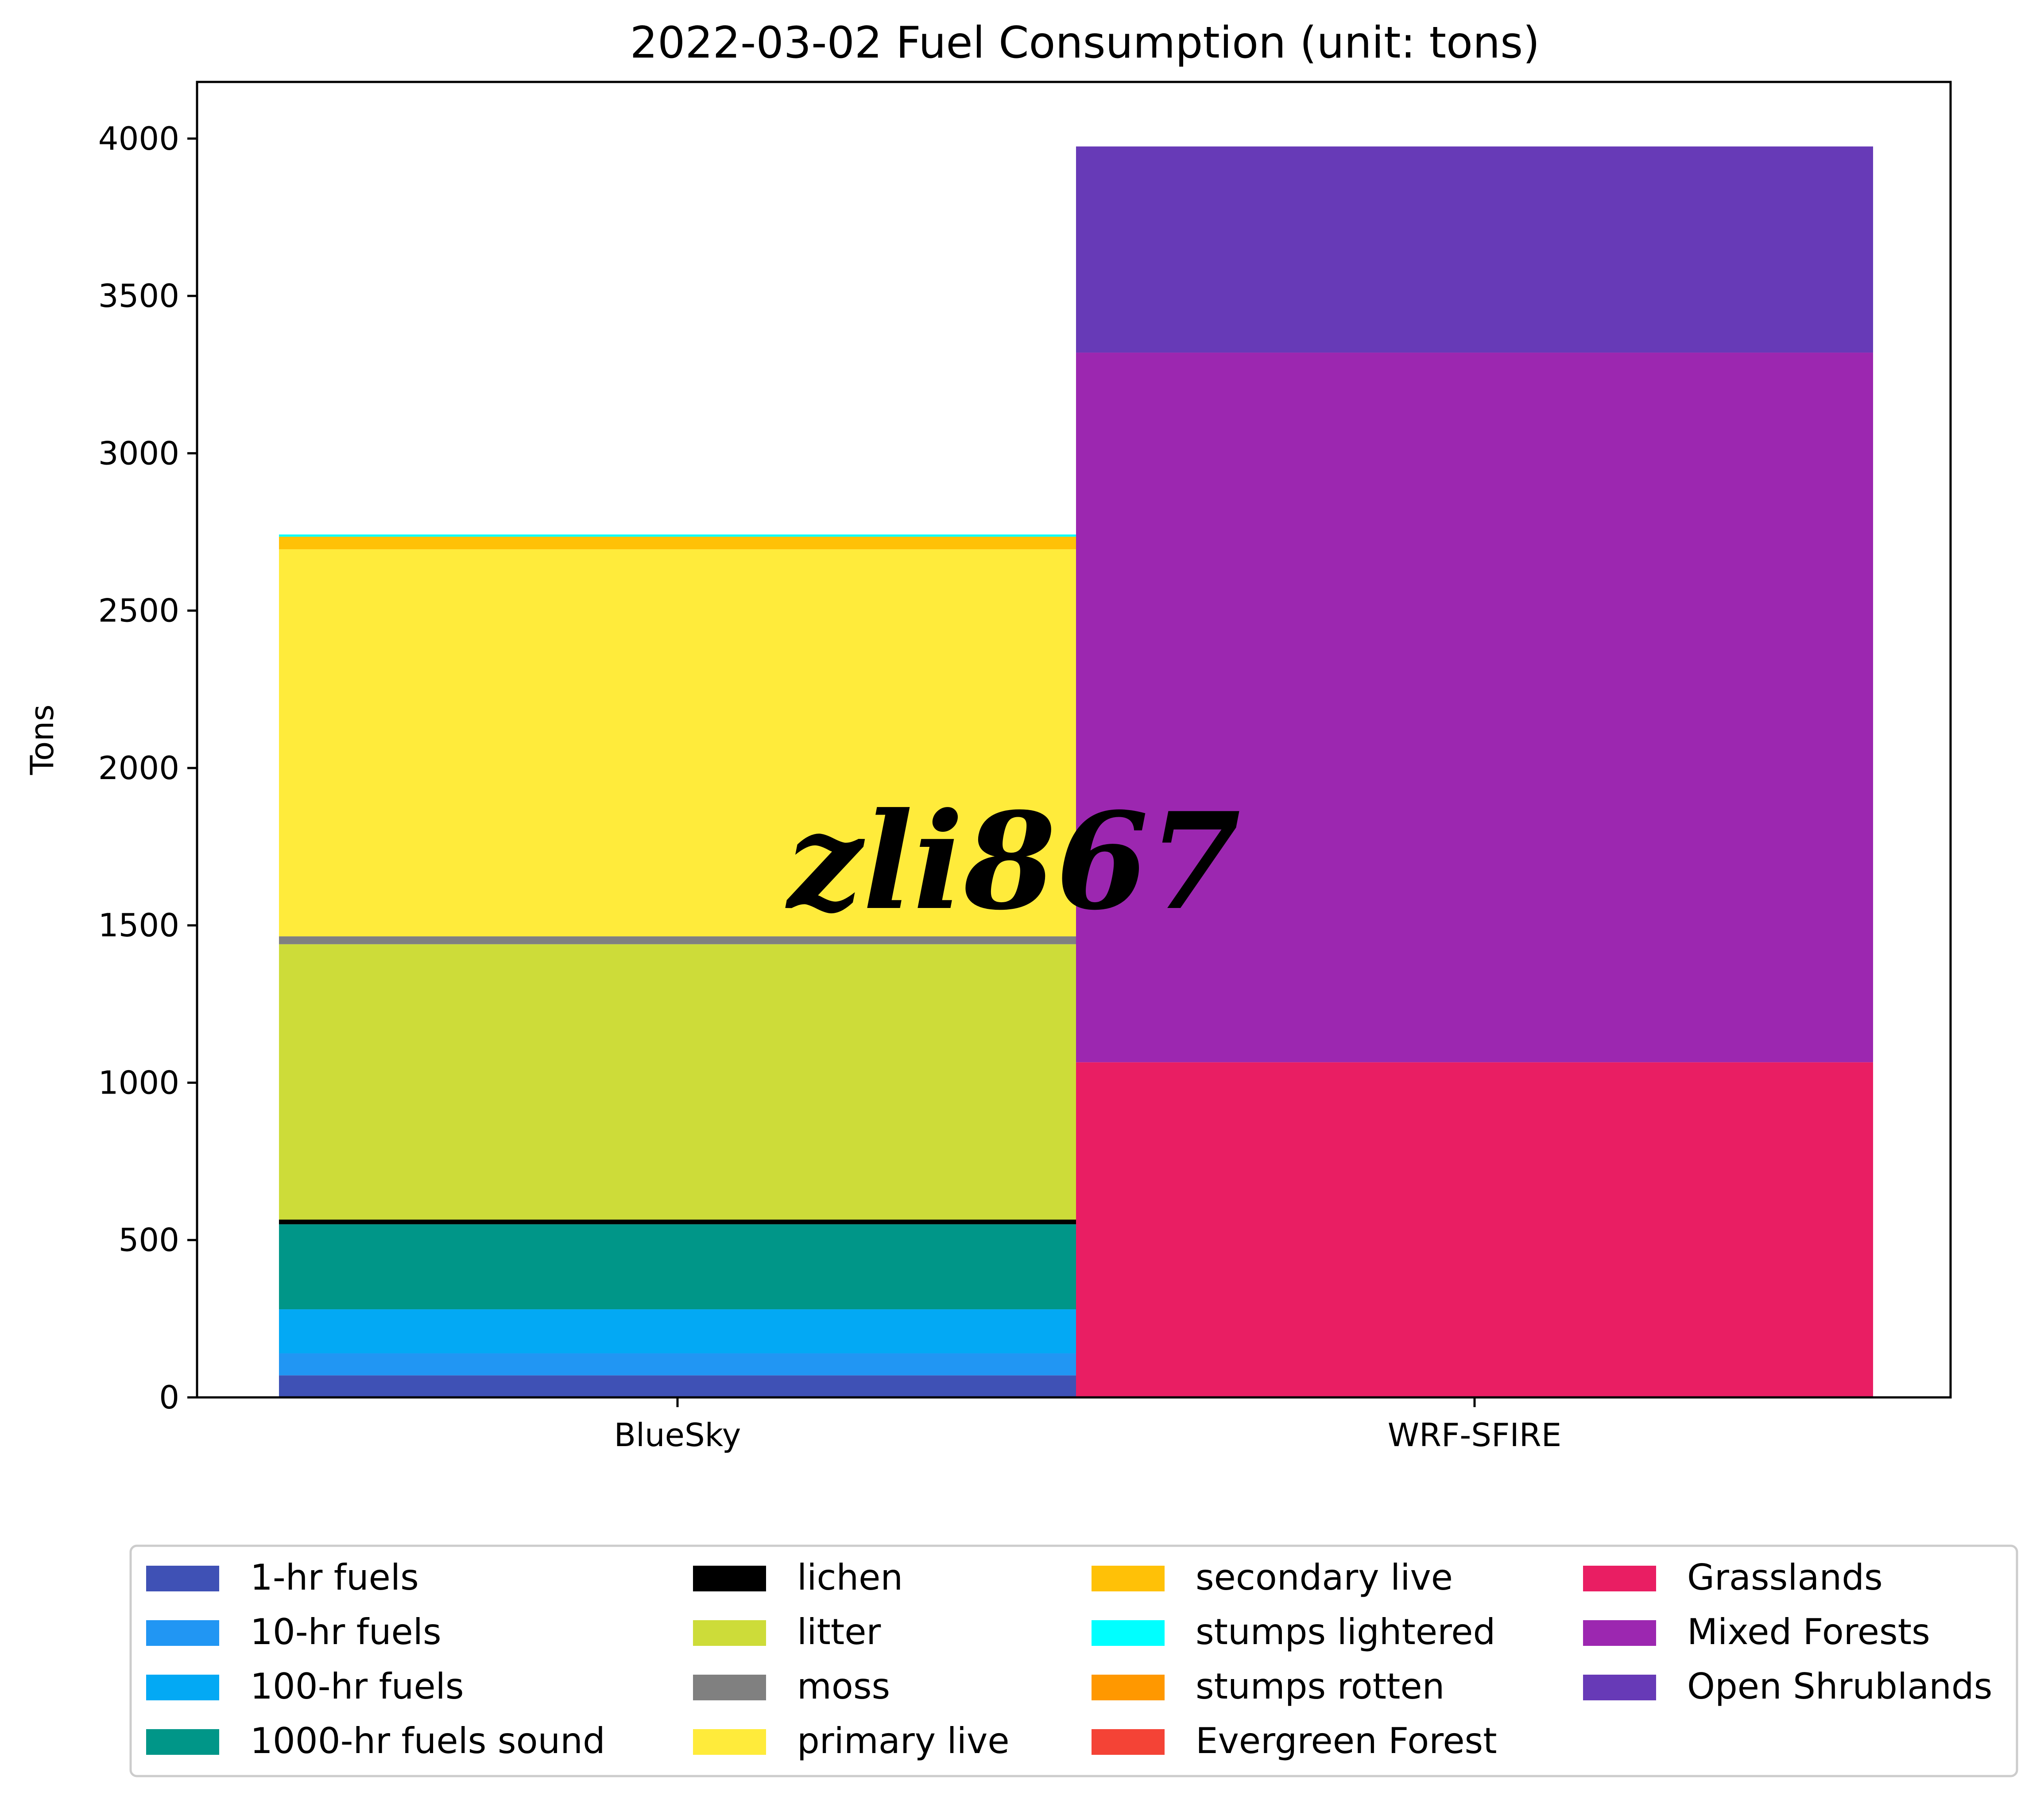 Image resolution: width=2044 pixels, height=1800 pixels. Describe the element at coordinates (839, 1632) in the screenshot. I see `legend-label-5: litter` at that location.